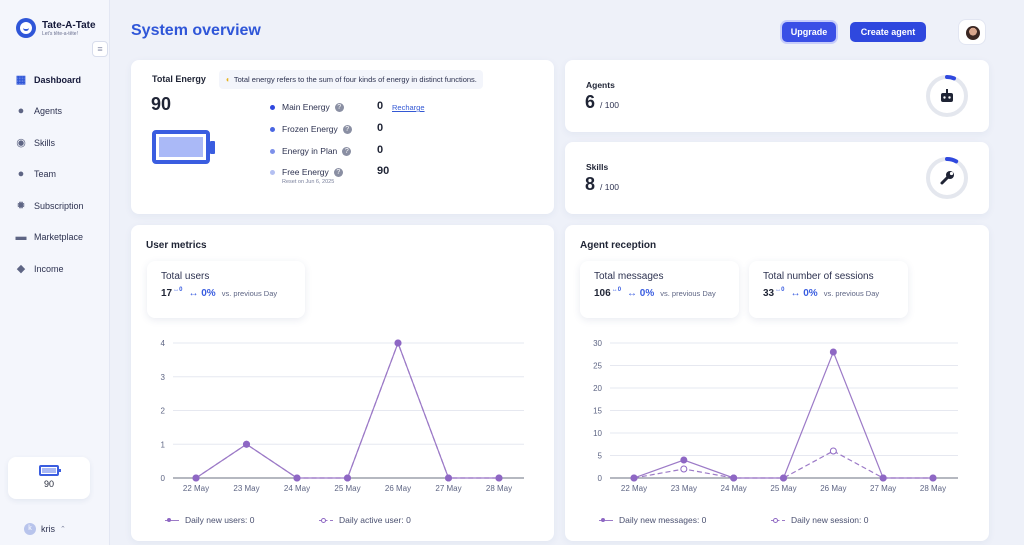  Describe the element at coordinates (777, 178) in the screenshot. I see `skills-card: Skills 8 / 100` at that location.